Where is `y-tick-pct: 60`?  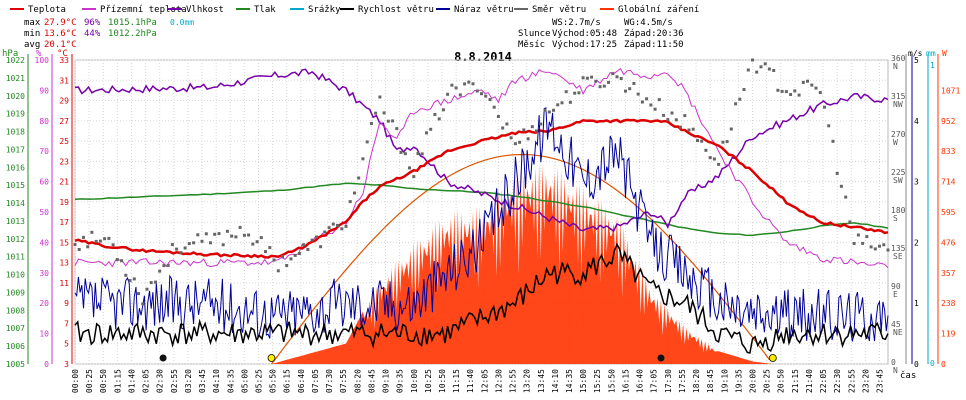
y-tick-pct: 60 is located at coordinates (44, 182).